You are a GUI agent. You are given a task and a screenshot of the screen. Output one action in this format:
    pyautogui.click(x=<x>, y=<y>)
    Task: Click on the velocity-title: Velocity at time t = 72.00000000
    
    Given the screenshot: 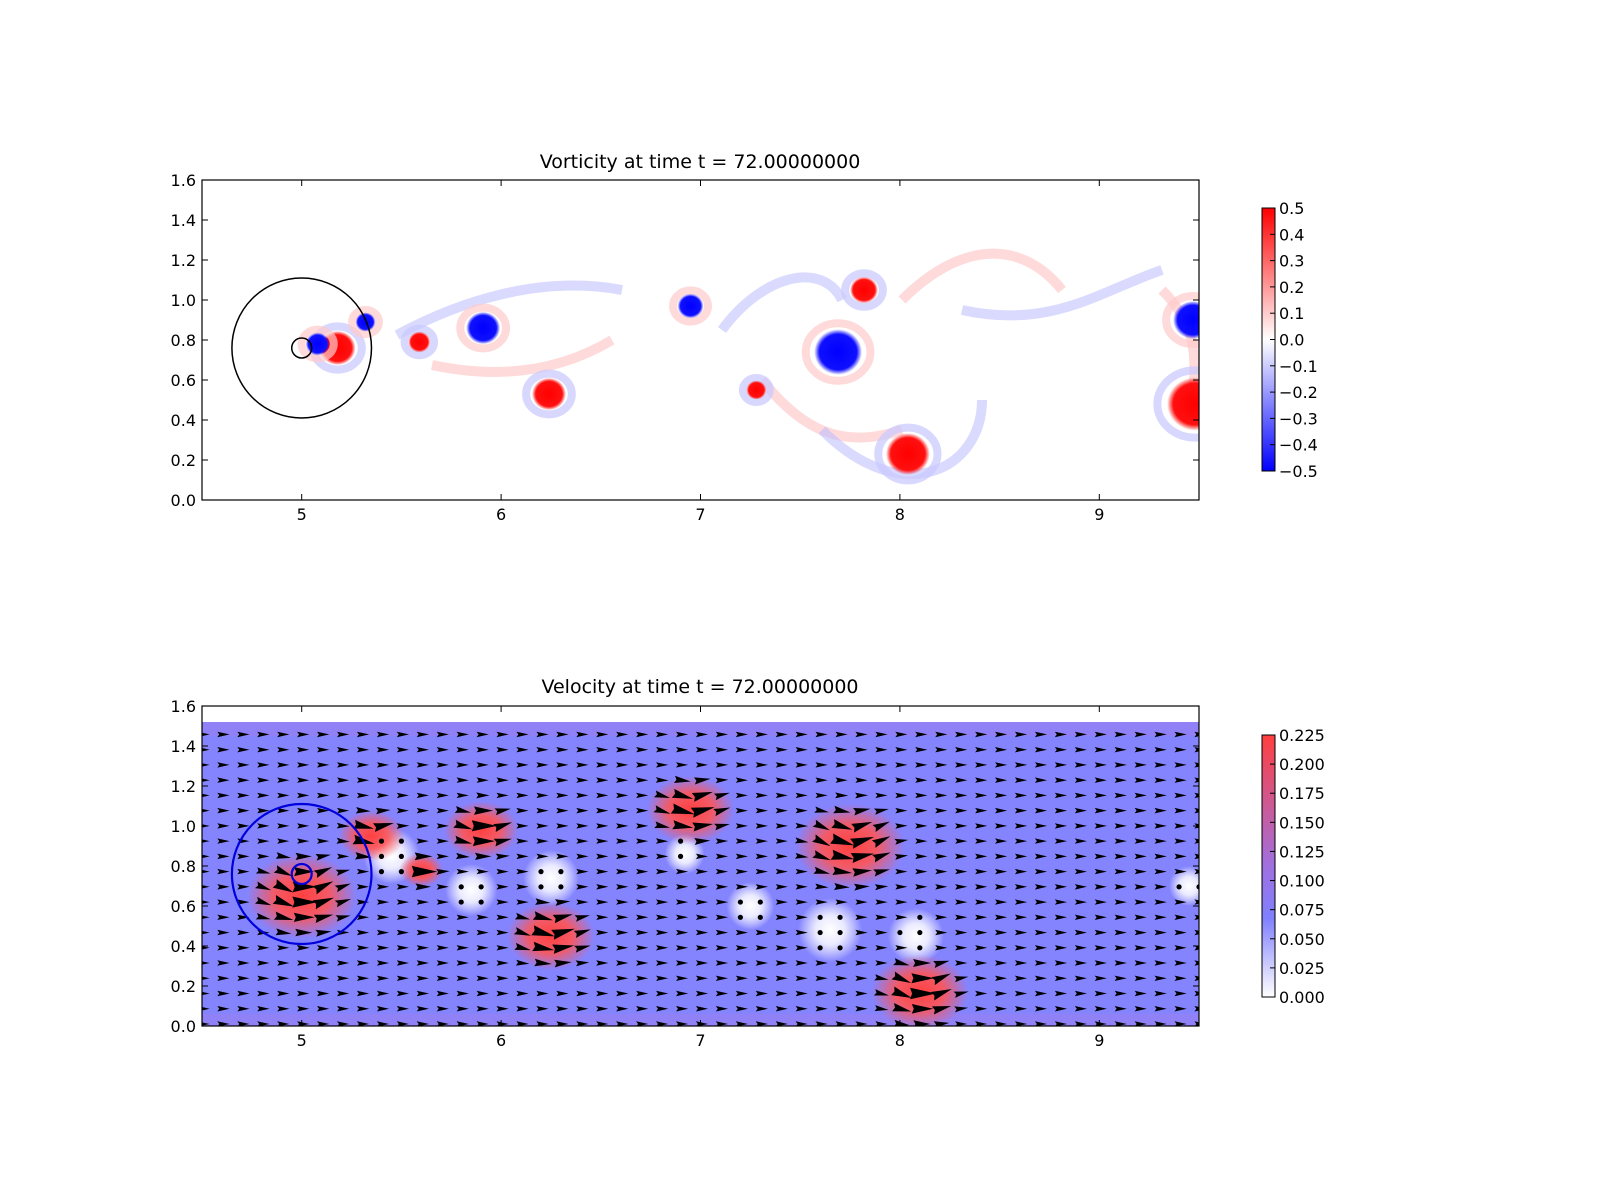 What is the action you would take?
    pyautogui.click(x=699, y=687)
    